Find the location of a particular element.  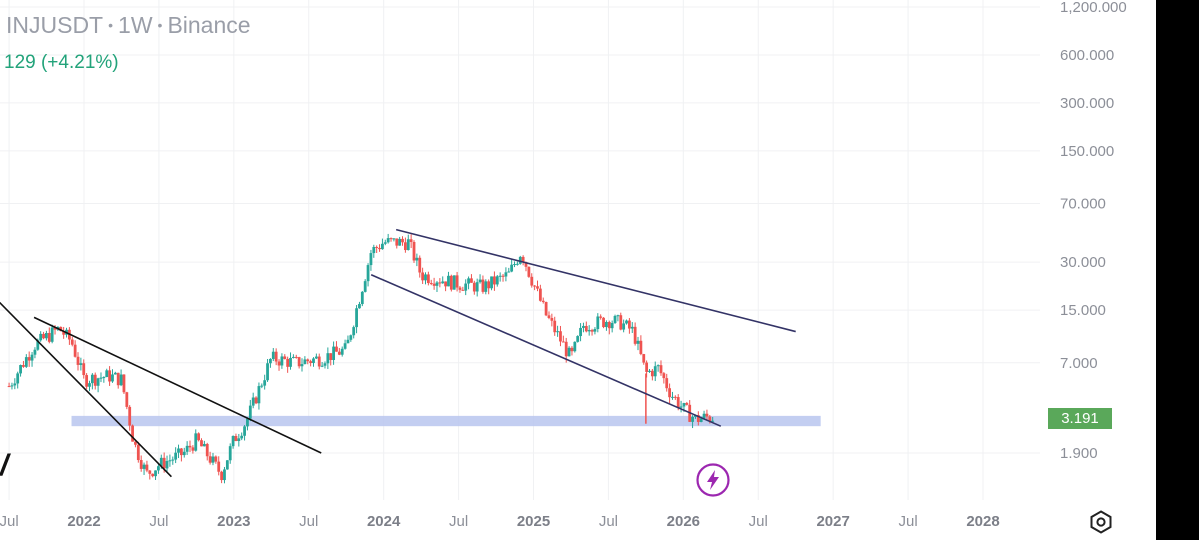

timeframe: 1W is located at coordinates (135, 25).